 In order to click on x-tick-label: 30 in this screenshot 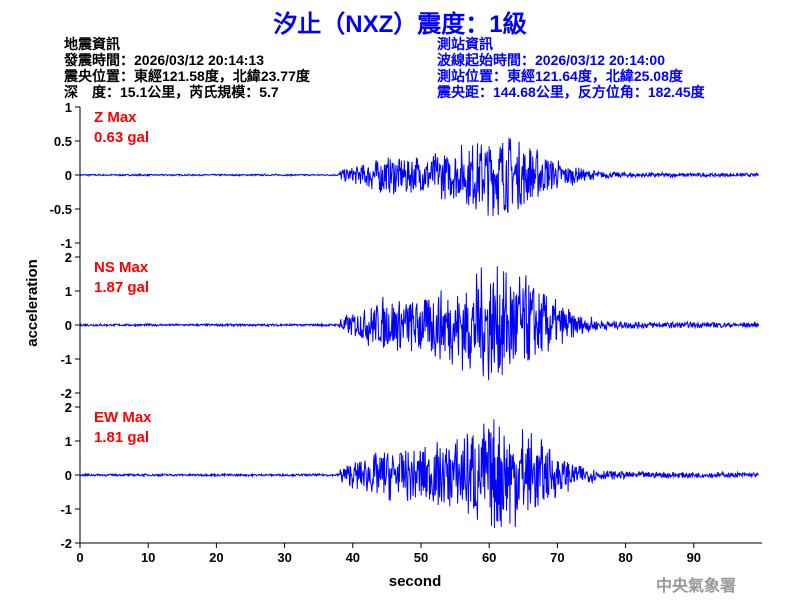, I will do `click(284, 557)`.